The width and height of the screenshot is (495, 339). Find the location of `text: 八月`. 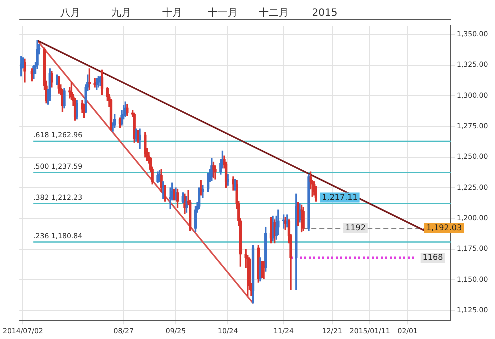

text: 八月 is located at coordinates (70, 13).